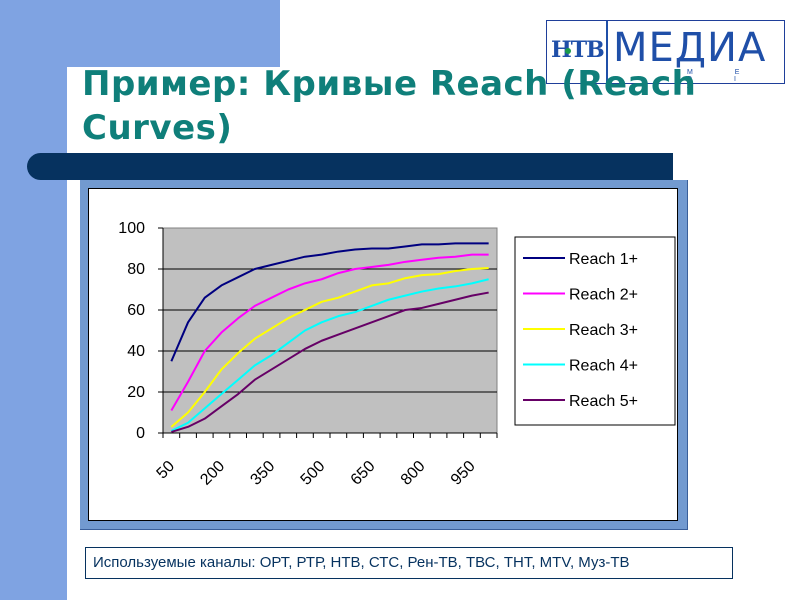 The height and width of the screenshot is (600, 800). Describe the element at coordinates (603, 295) in the screenshot. I see `legend-item-label: Reach 2+` at that location.